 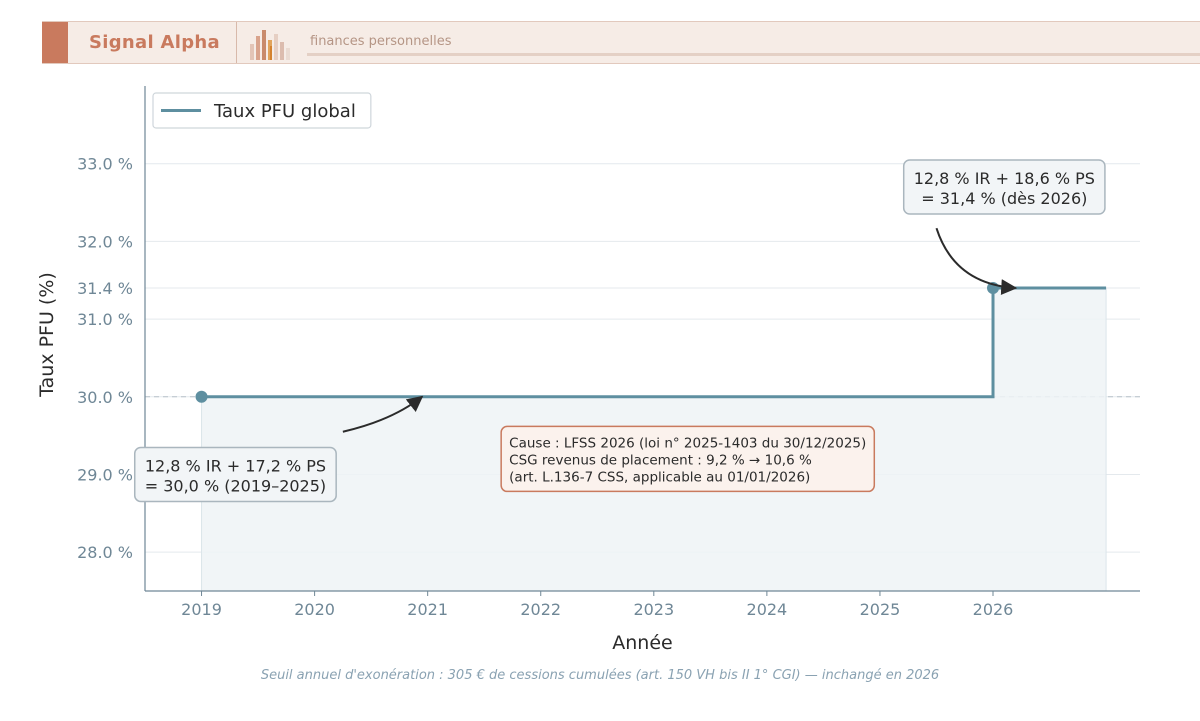 What do you see at coordinates (767, 609) in the screenshot?
I see `x-tick-label: 2024` at bounding box center [767, 609].